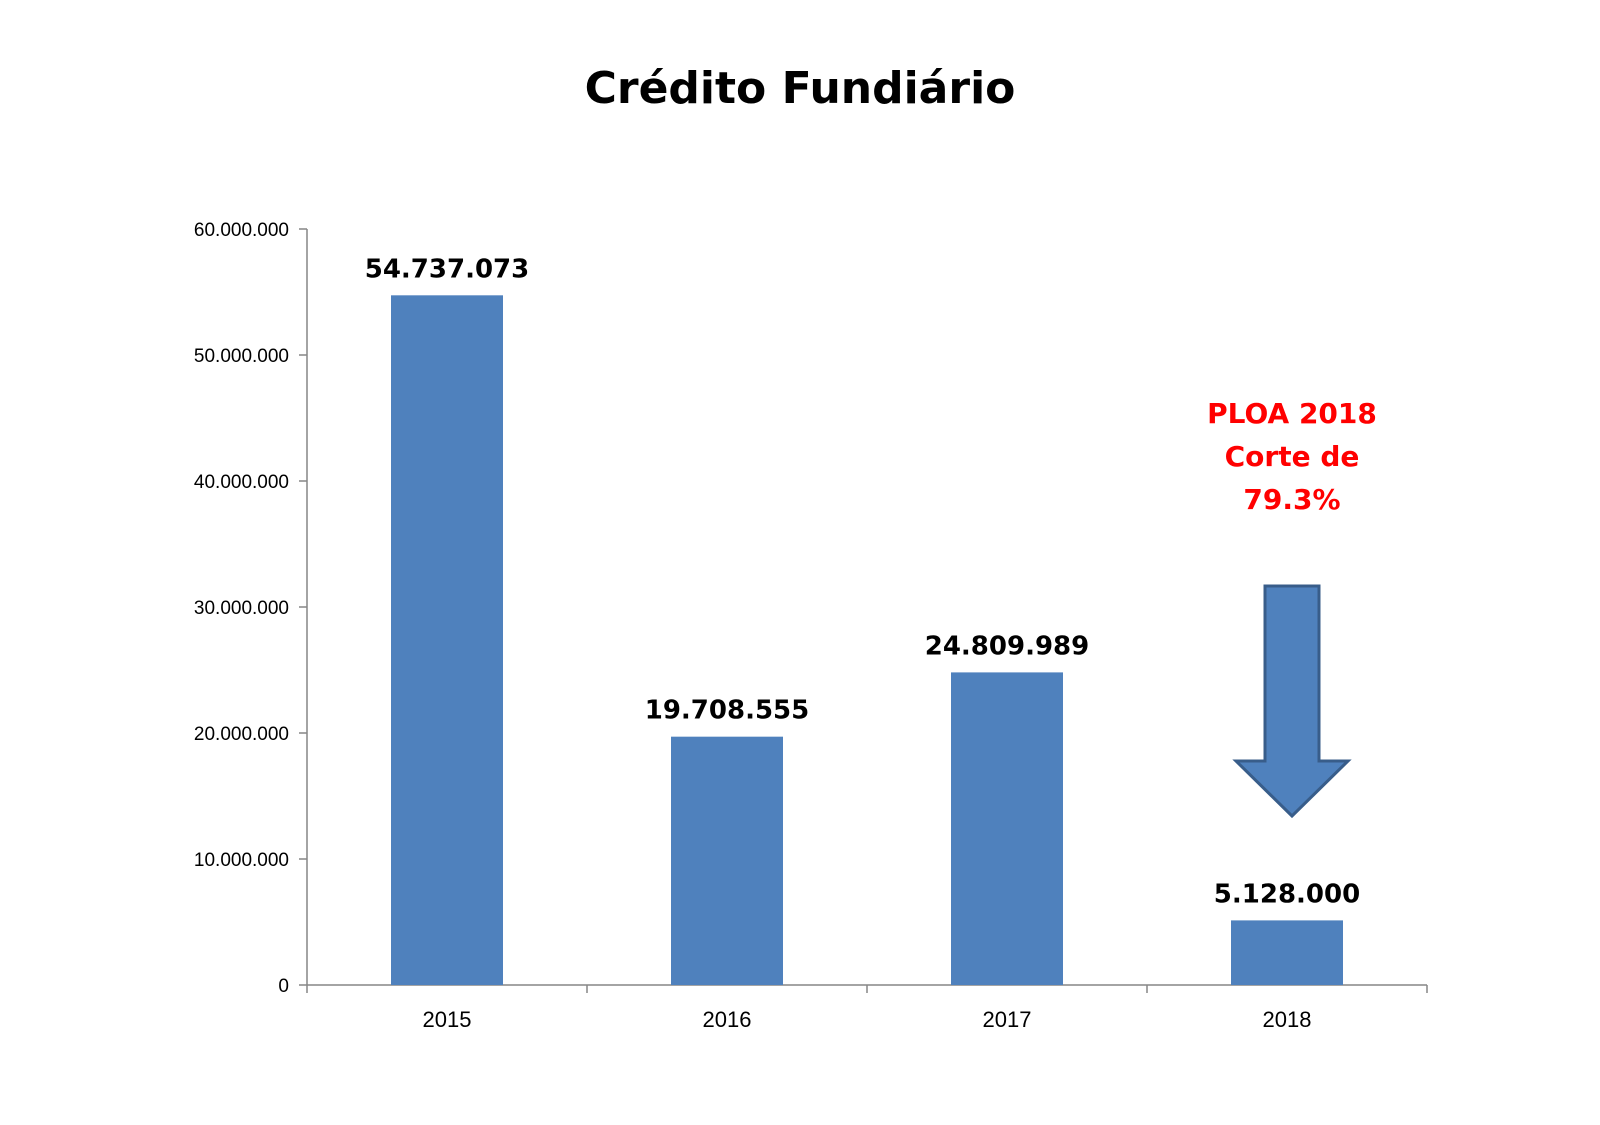 Image resolution: width=1600 pixels, height=1125 pixels. I want to click on annotation-line: Corte de, so click(1292, 456).